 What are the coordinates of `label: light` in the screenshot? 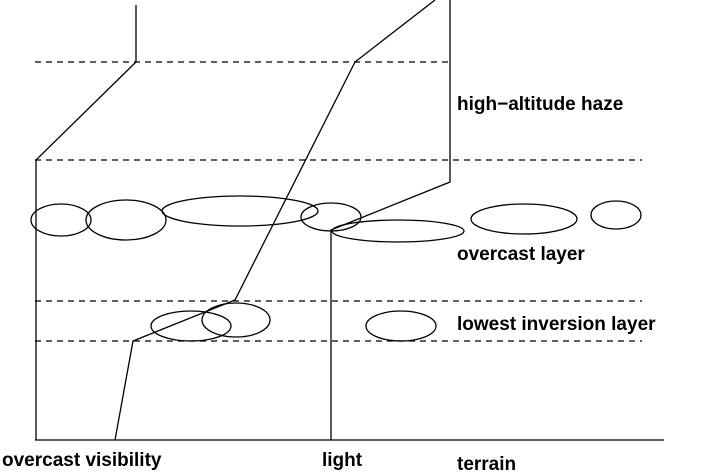 It's located at (342, 460).